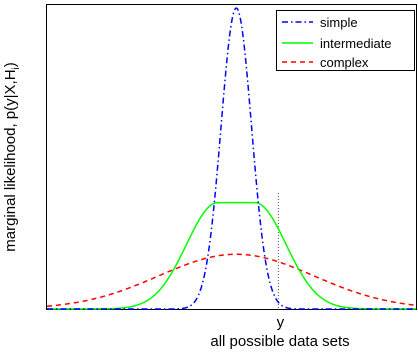  I want to click on series-complex-curve, so click(231, 280).